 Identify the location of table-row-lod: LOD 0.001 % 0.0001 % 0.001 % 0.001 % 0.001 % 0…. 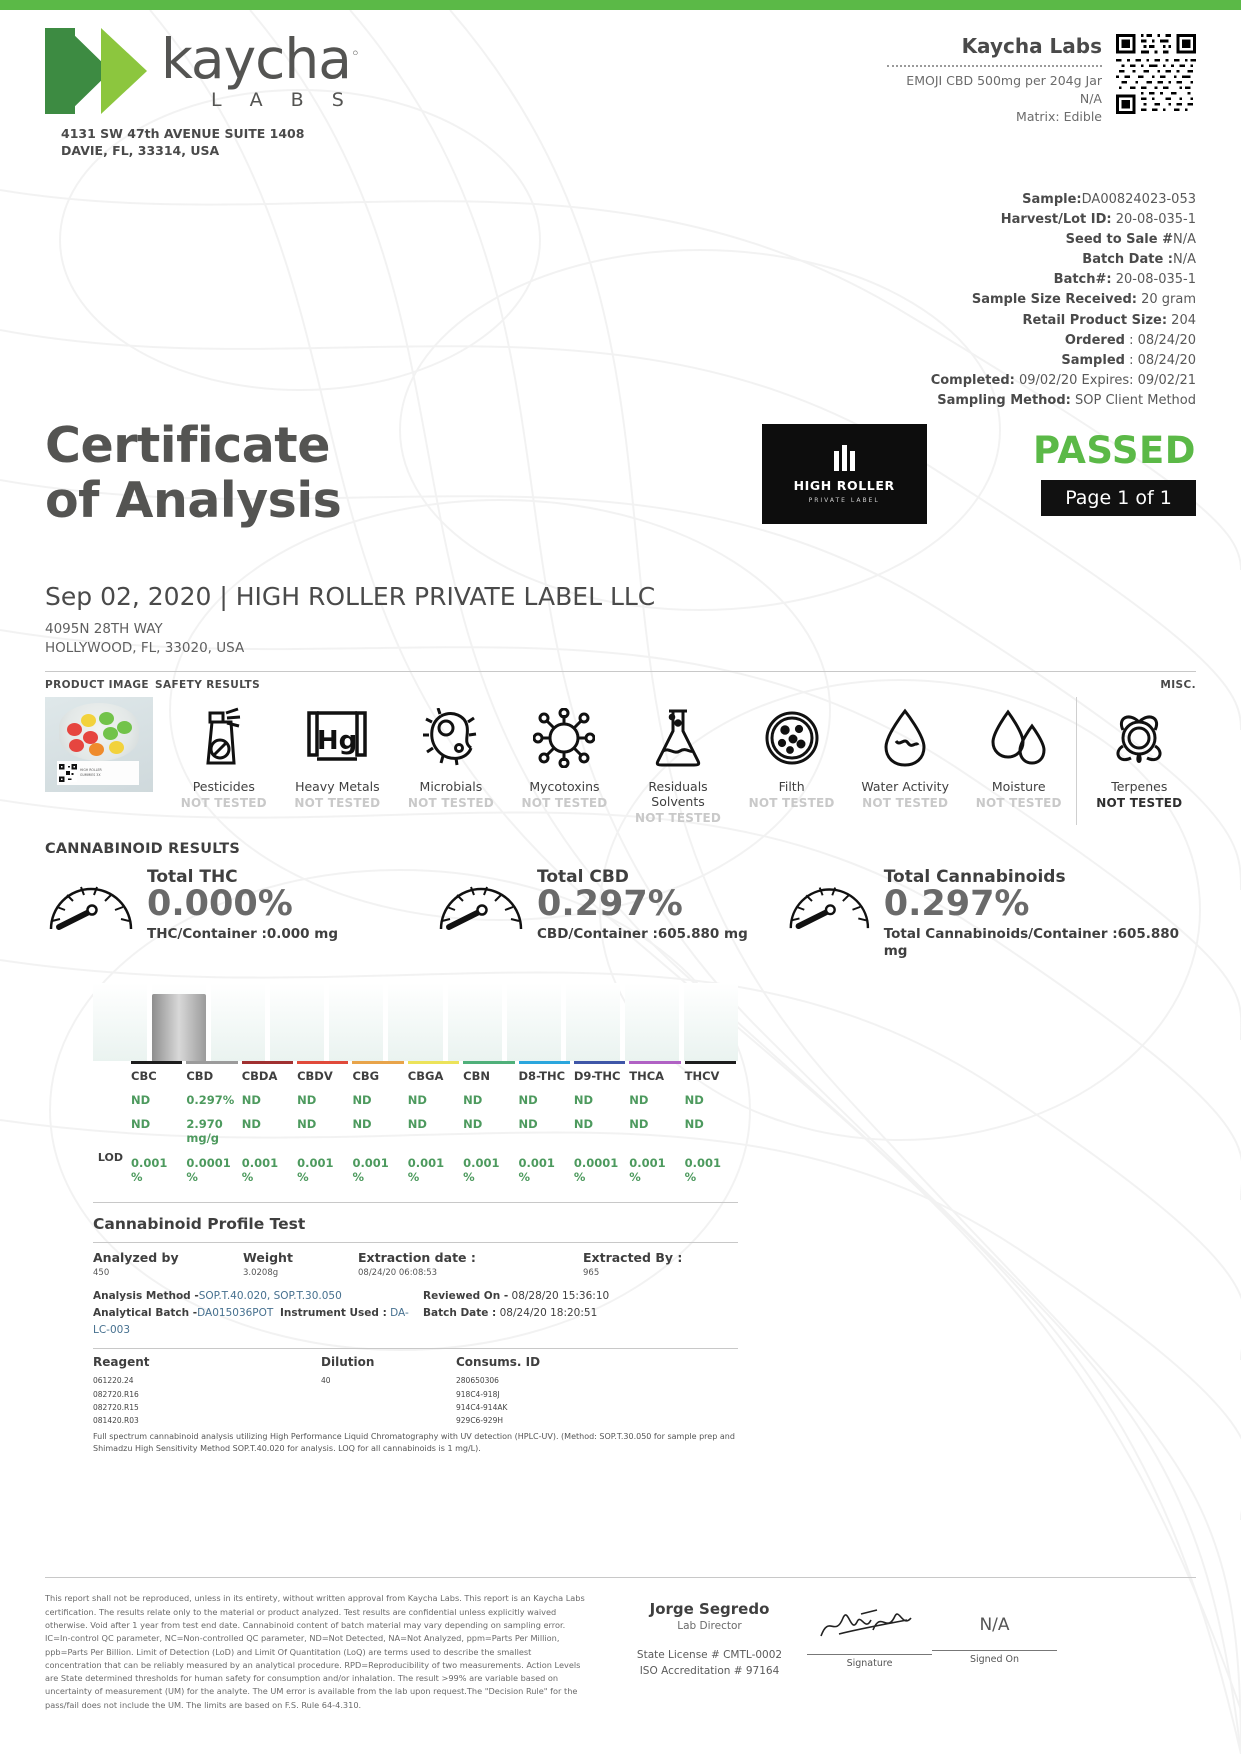
(415, 1170).